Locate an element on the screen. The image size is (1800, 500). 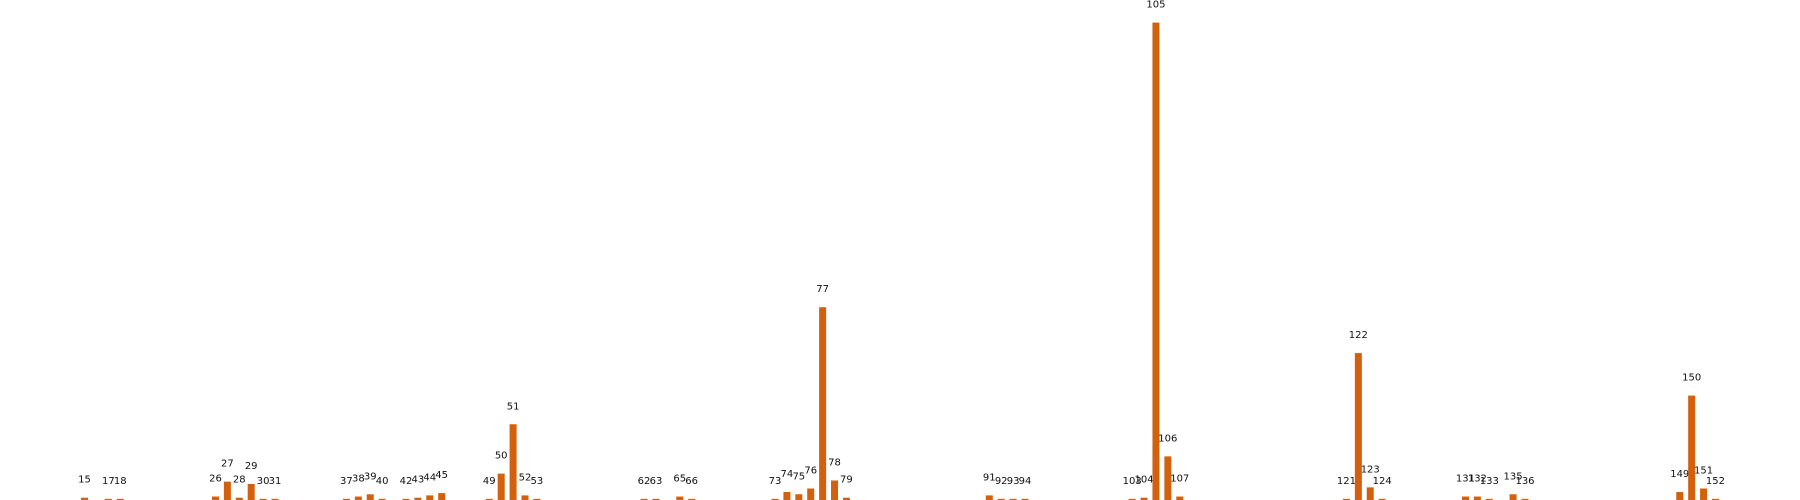
bar-label: 79 is located at coordinates (846, 480).